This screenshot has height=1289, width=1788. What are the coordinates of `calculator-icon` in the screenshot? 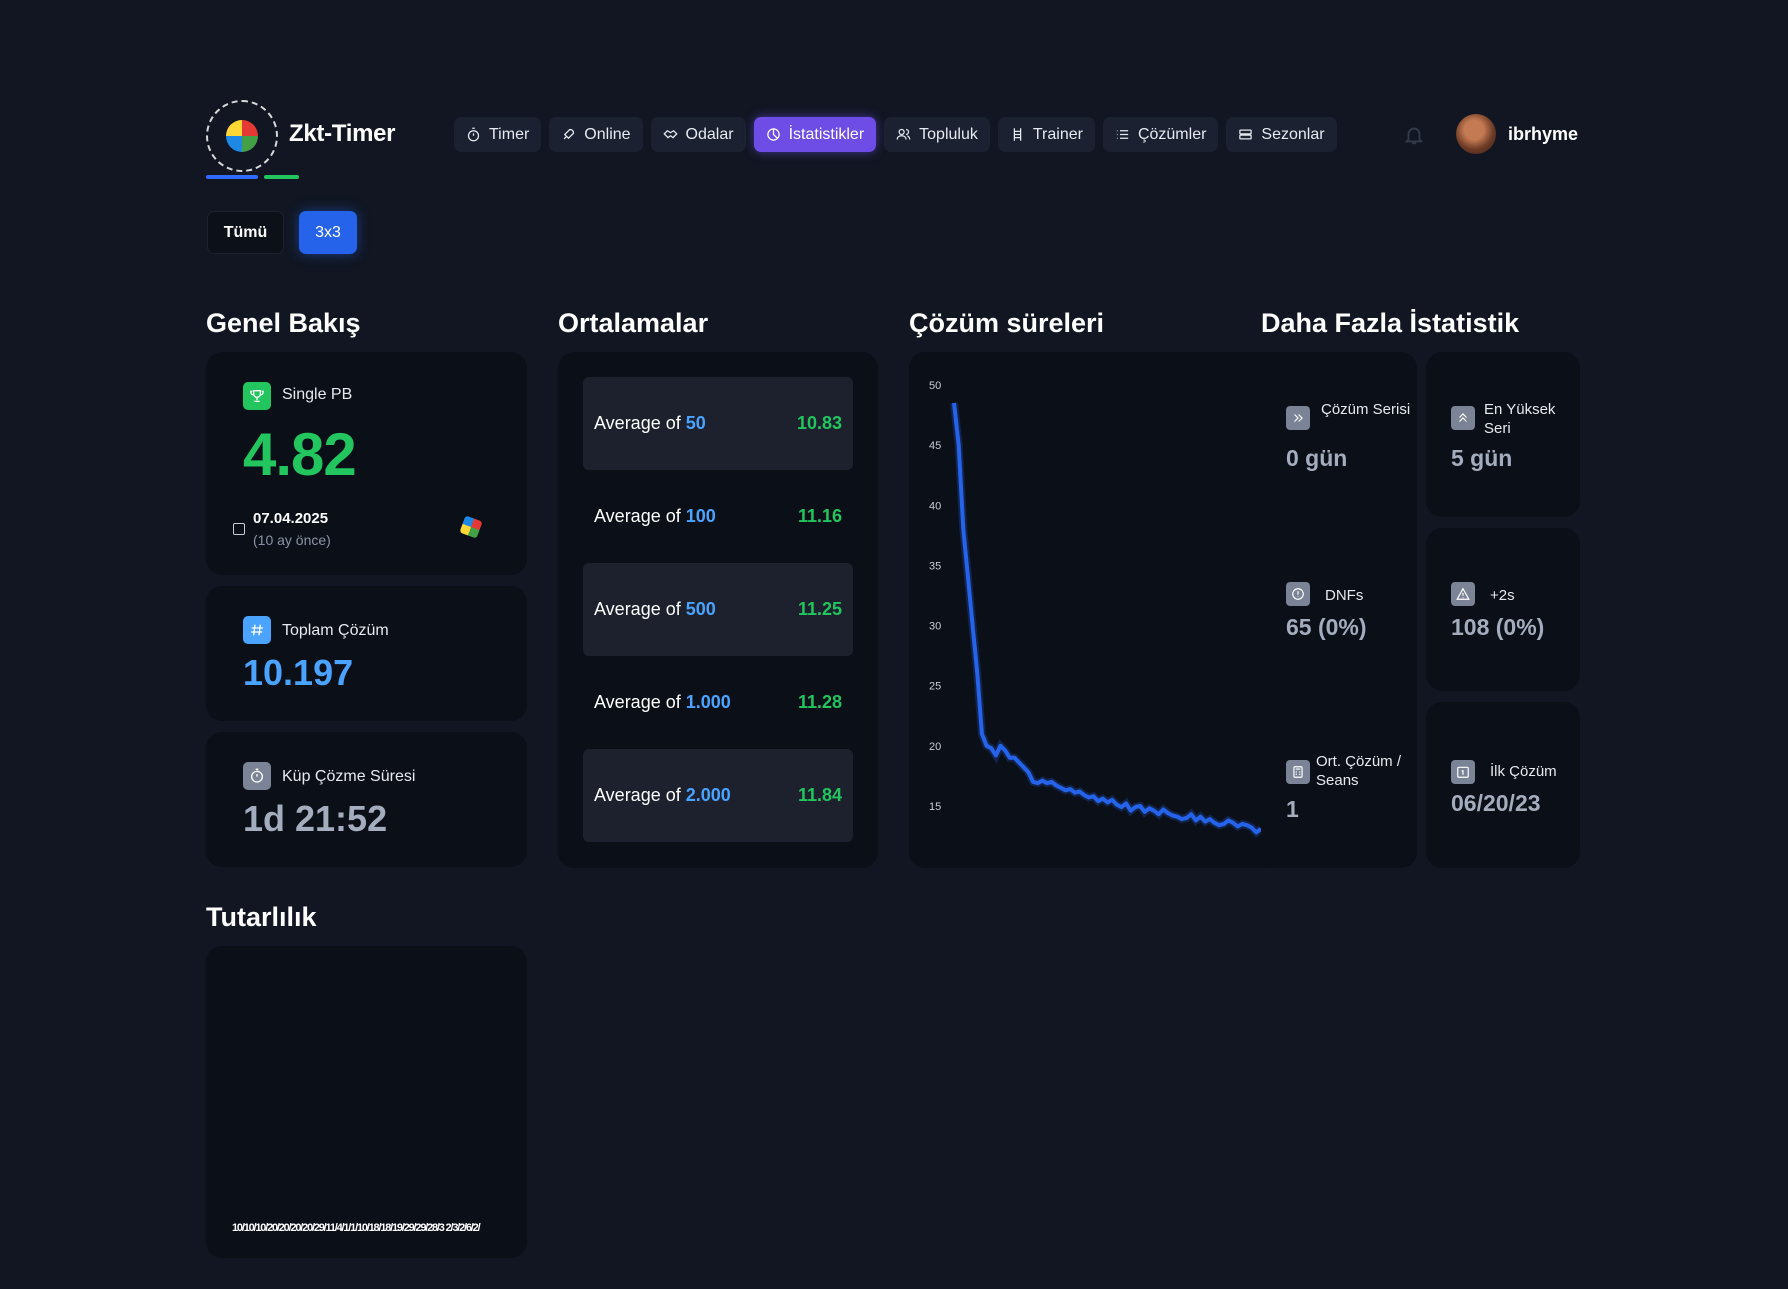 It's located at (1298, 772).